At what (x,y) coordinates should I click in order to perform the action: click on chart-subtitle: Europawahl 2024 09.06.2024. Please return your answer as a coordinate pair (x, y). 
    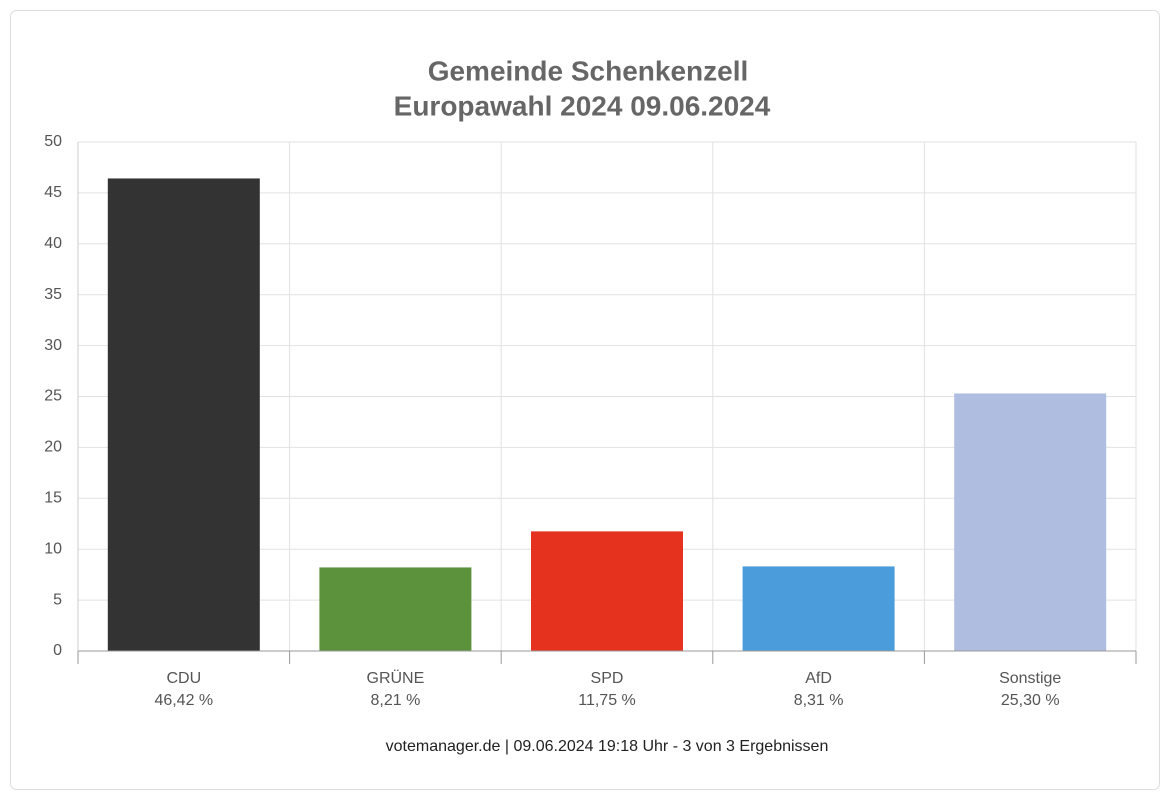
    Looking at the image, I should click on (582, 105).